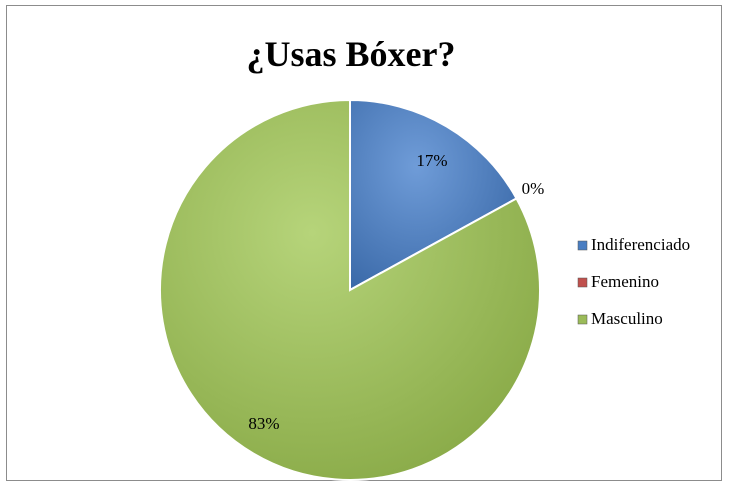 This screenshot has width=730, height=483. Describe the element at coordinates (433, 195) in the screenshot. I see `pie-slice-indiferenciado` at that location.